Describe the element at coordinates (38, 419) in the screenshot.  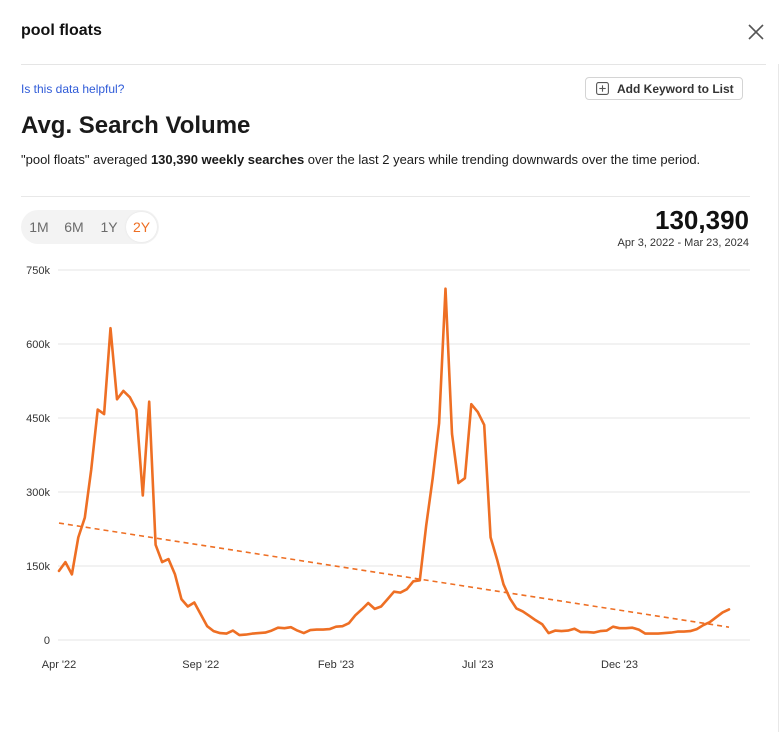
I see `y-tick-label: 450k` at that location.